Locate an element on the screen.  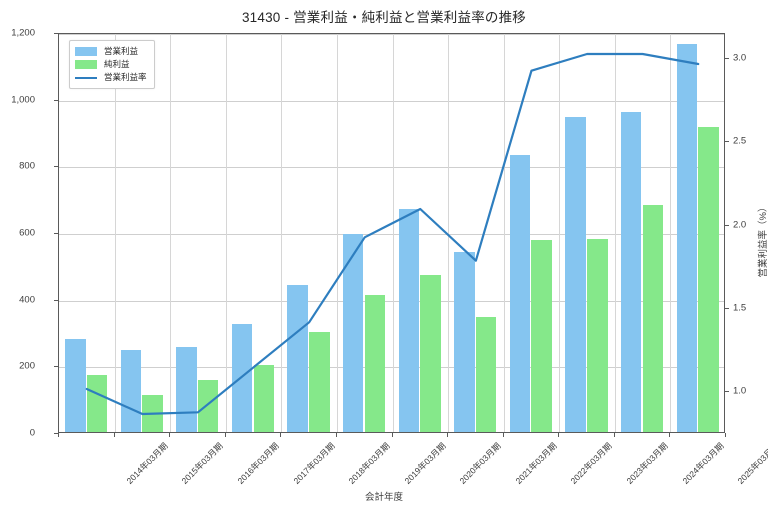
chart-title: 31430 - 営業利益・純利益と営業利益率の推移 is located at coordinates (384, 17).